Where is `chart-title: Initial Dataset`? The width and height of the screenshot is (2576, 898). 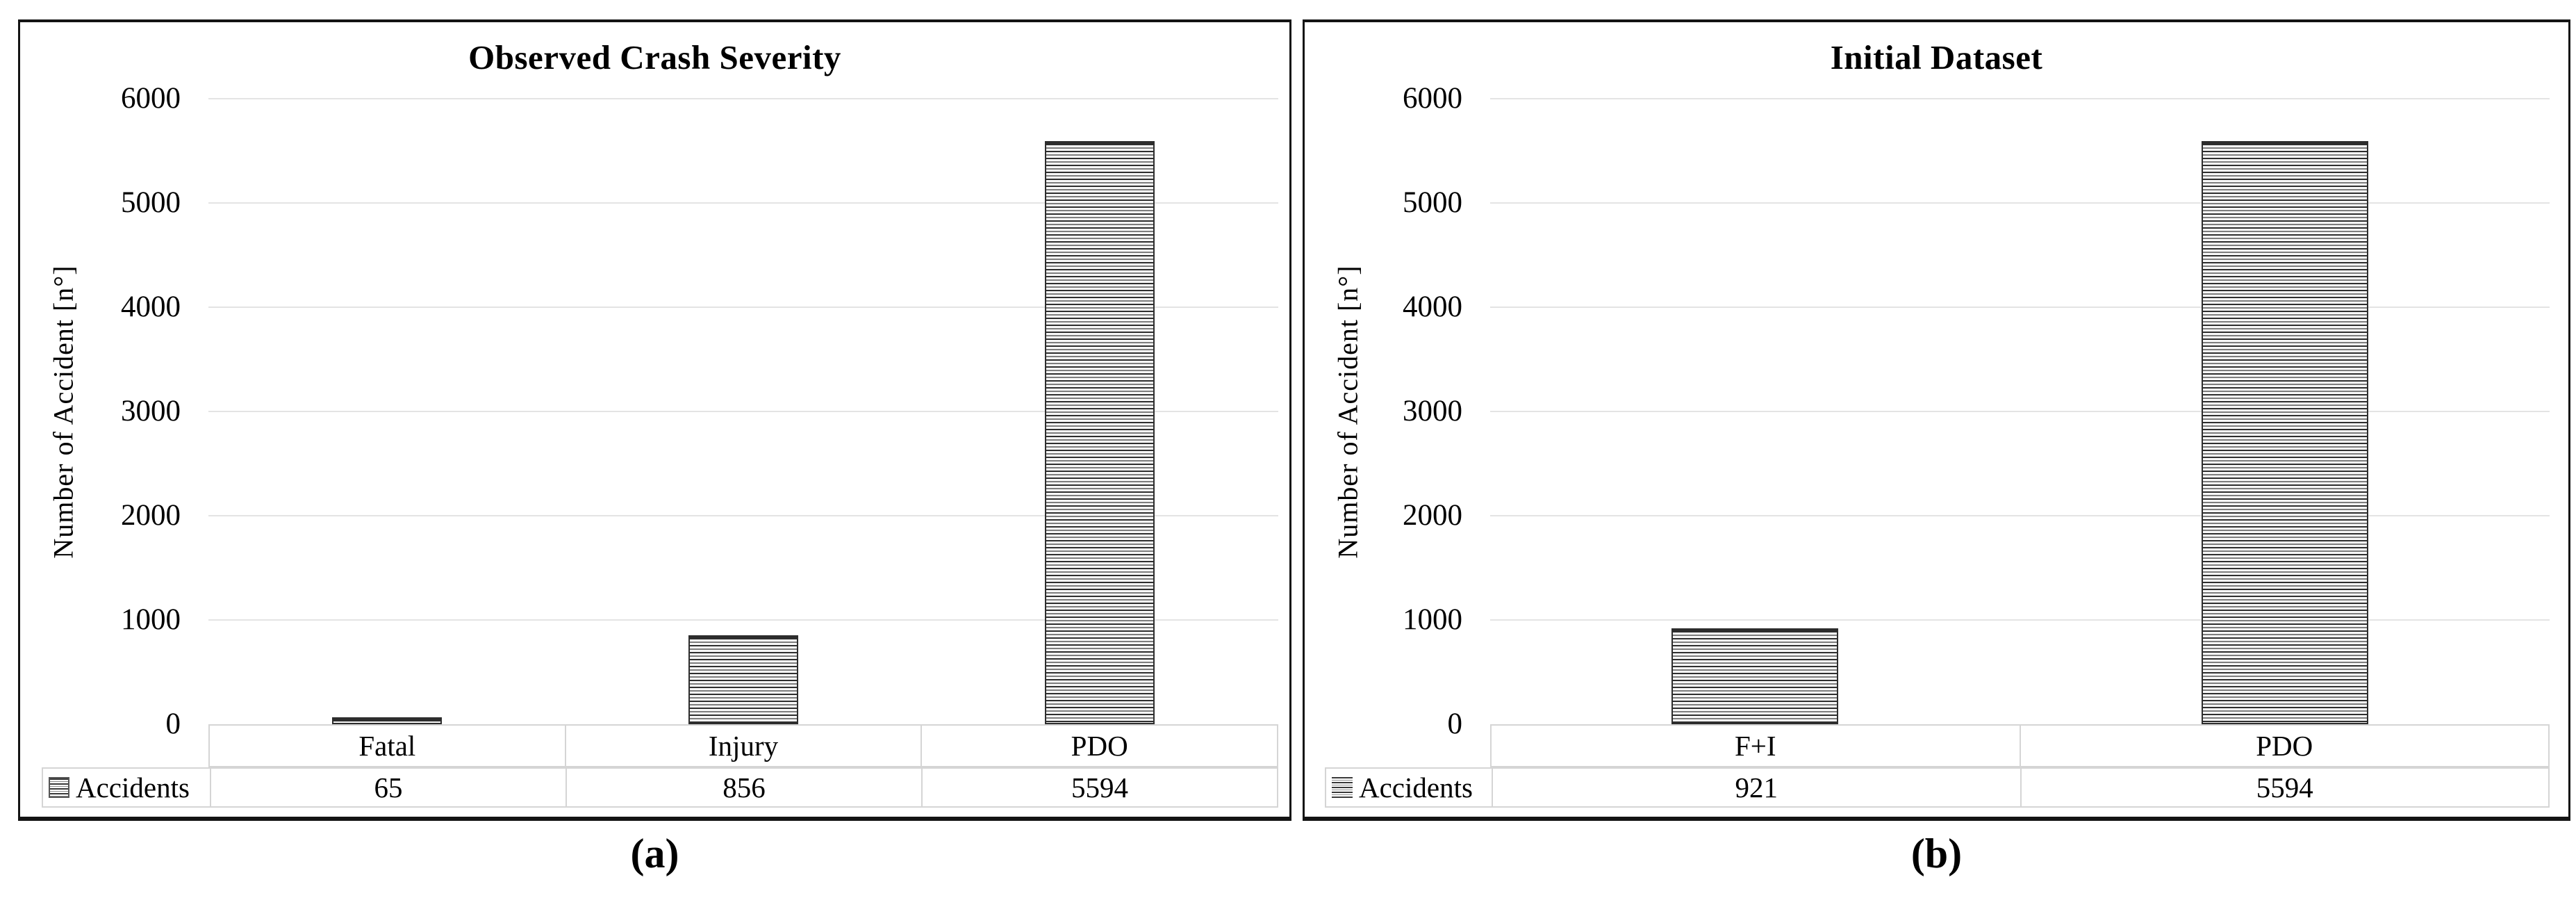 chart-title: Initial Dataset is located at coordinates (1937, 57).